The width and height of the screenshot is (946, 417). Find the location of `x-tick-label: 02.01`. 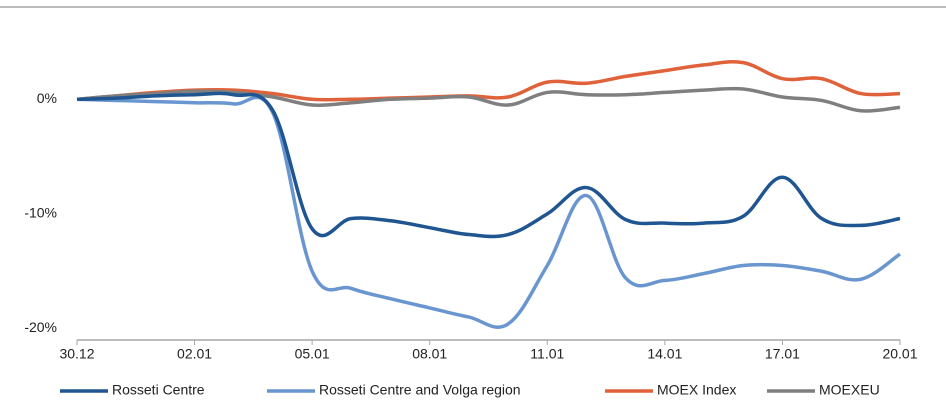

x-tick-label: 02.01 is located at coordinates (194, 354).